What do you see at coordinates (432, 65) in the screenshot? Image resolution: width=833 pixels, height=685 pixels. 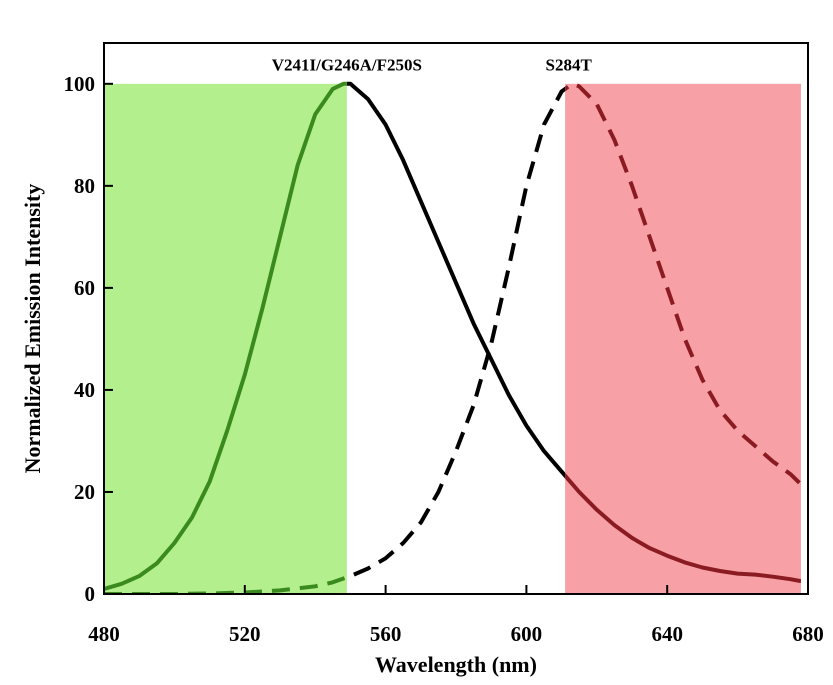 I see `series-labels-layer: V241I/G246A/F250S S284T` at bounding box center [432, 65].